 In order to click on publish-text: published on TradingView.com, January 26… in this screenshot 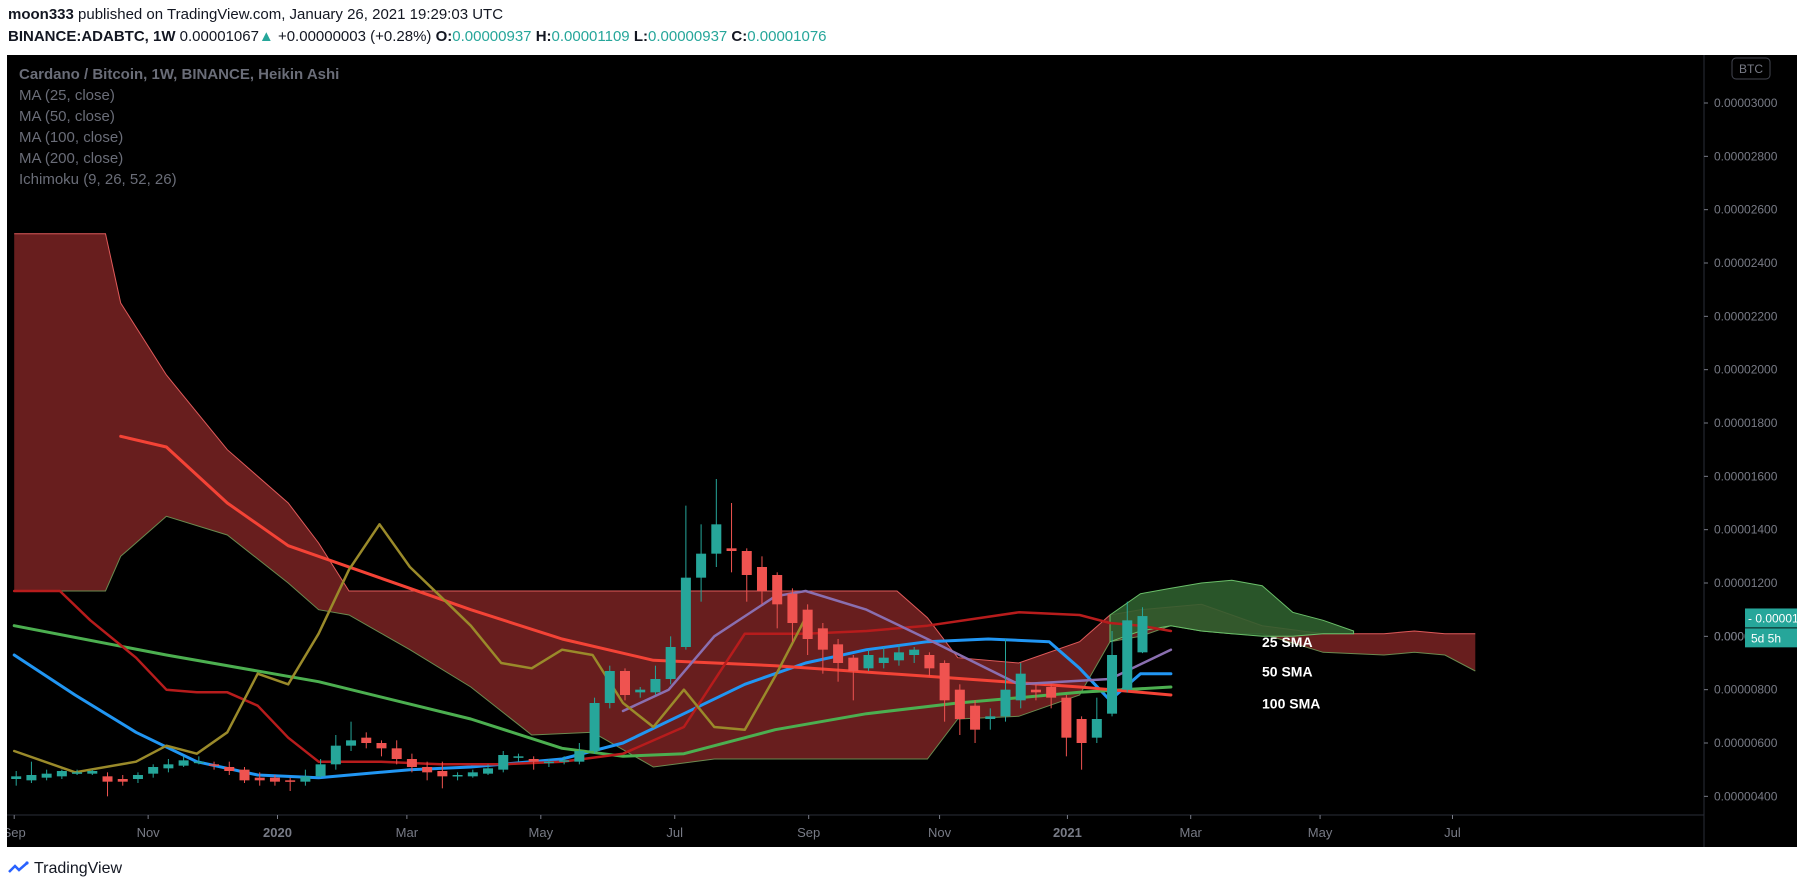, I will do `click(291, 14)`.